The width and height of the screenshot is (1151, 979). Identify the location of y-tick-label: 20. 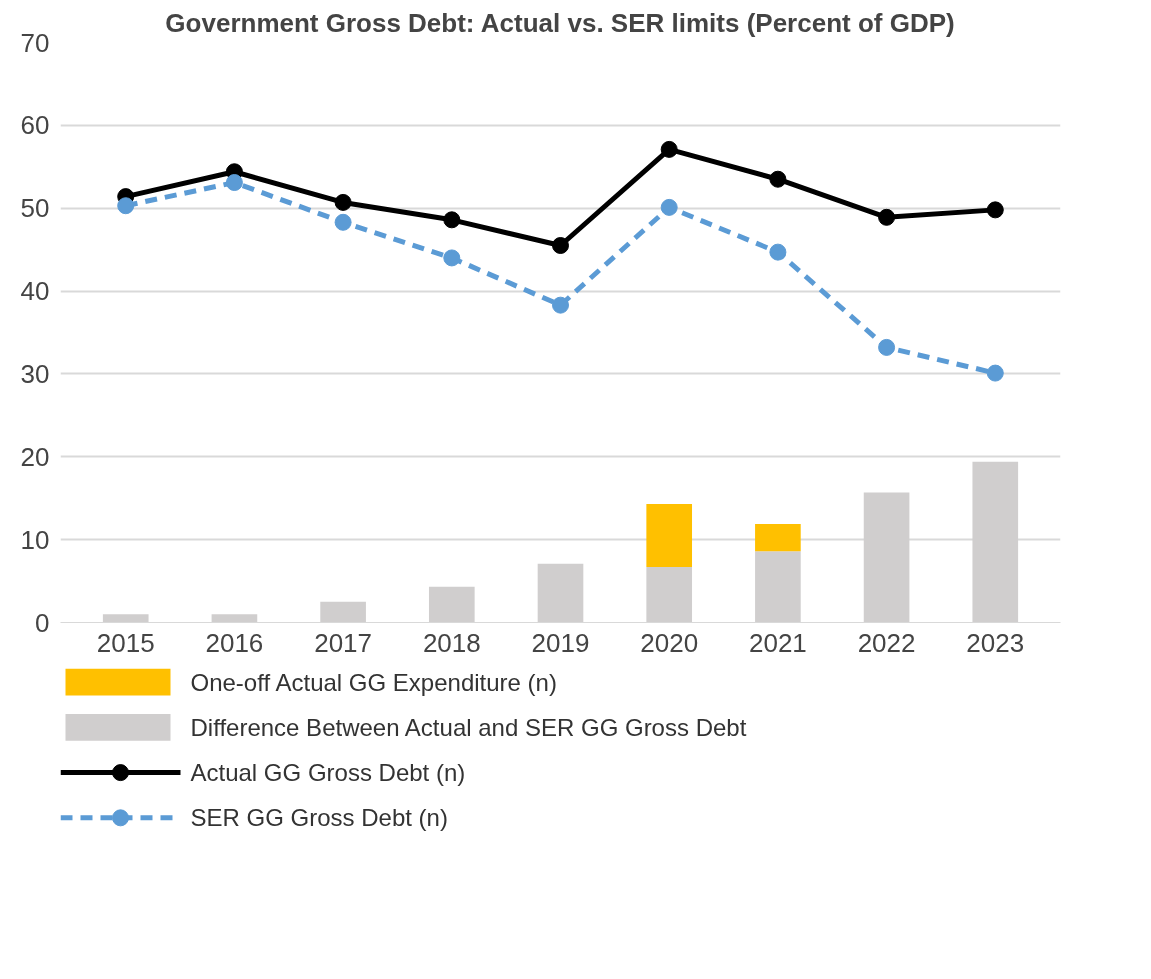
(35, 456).